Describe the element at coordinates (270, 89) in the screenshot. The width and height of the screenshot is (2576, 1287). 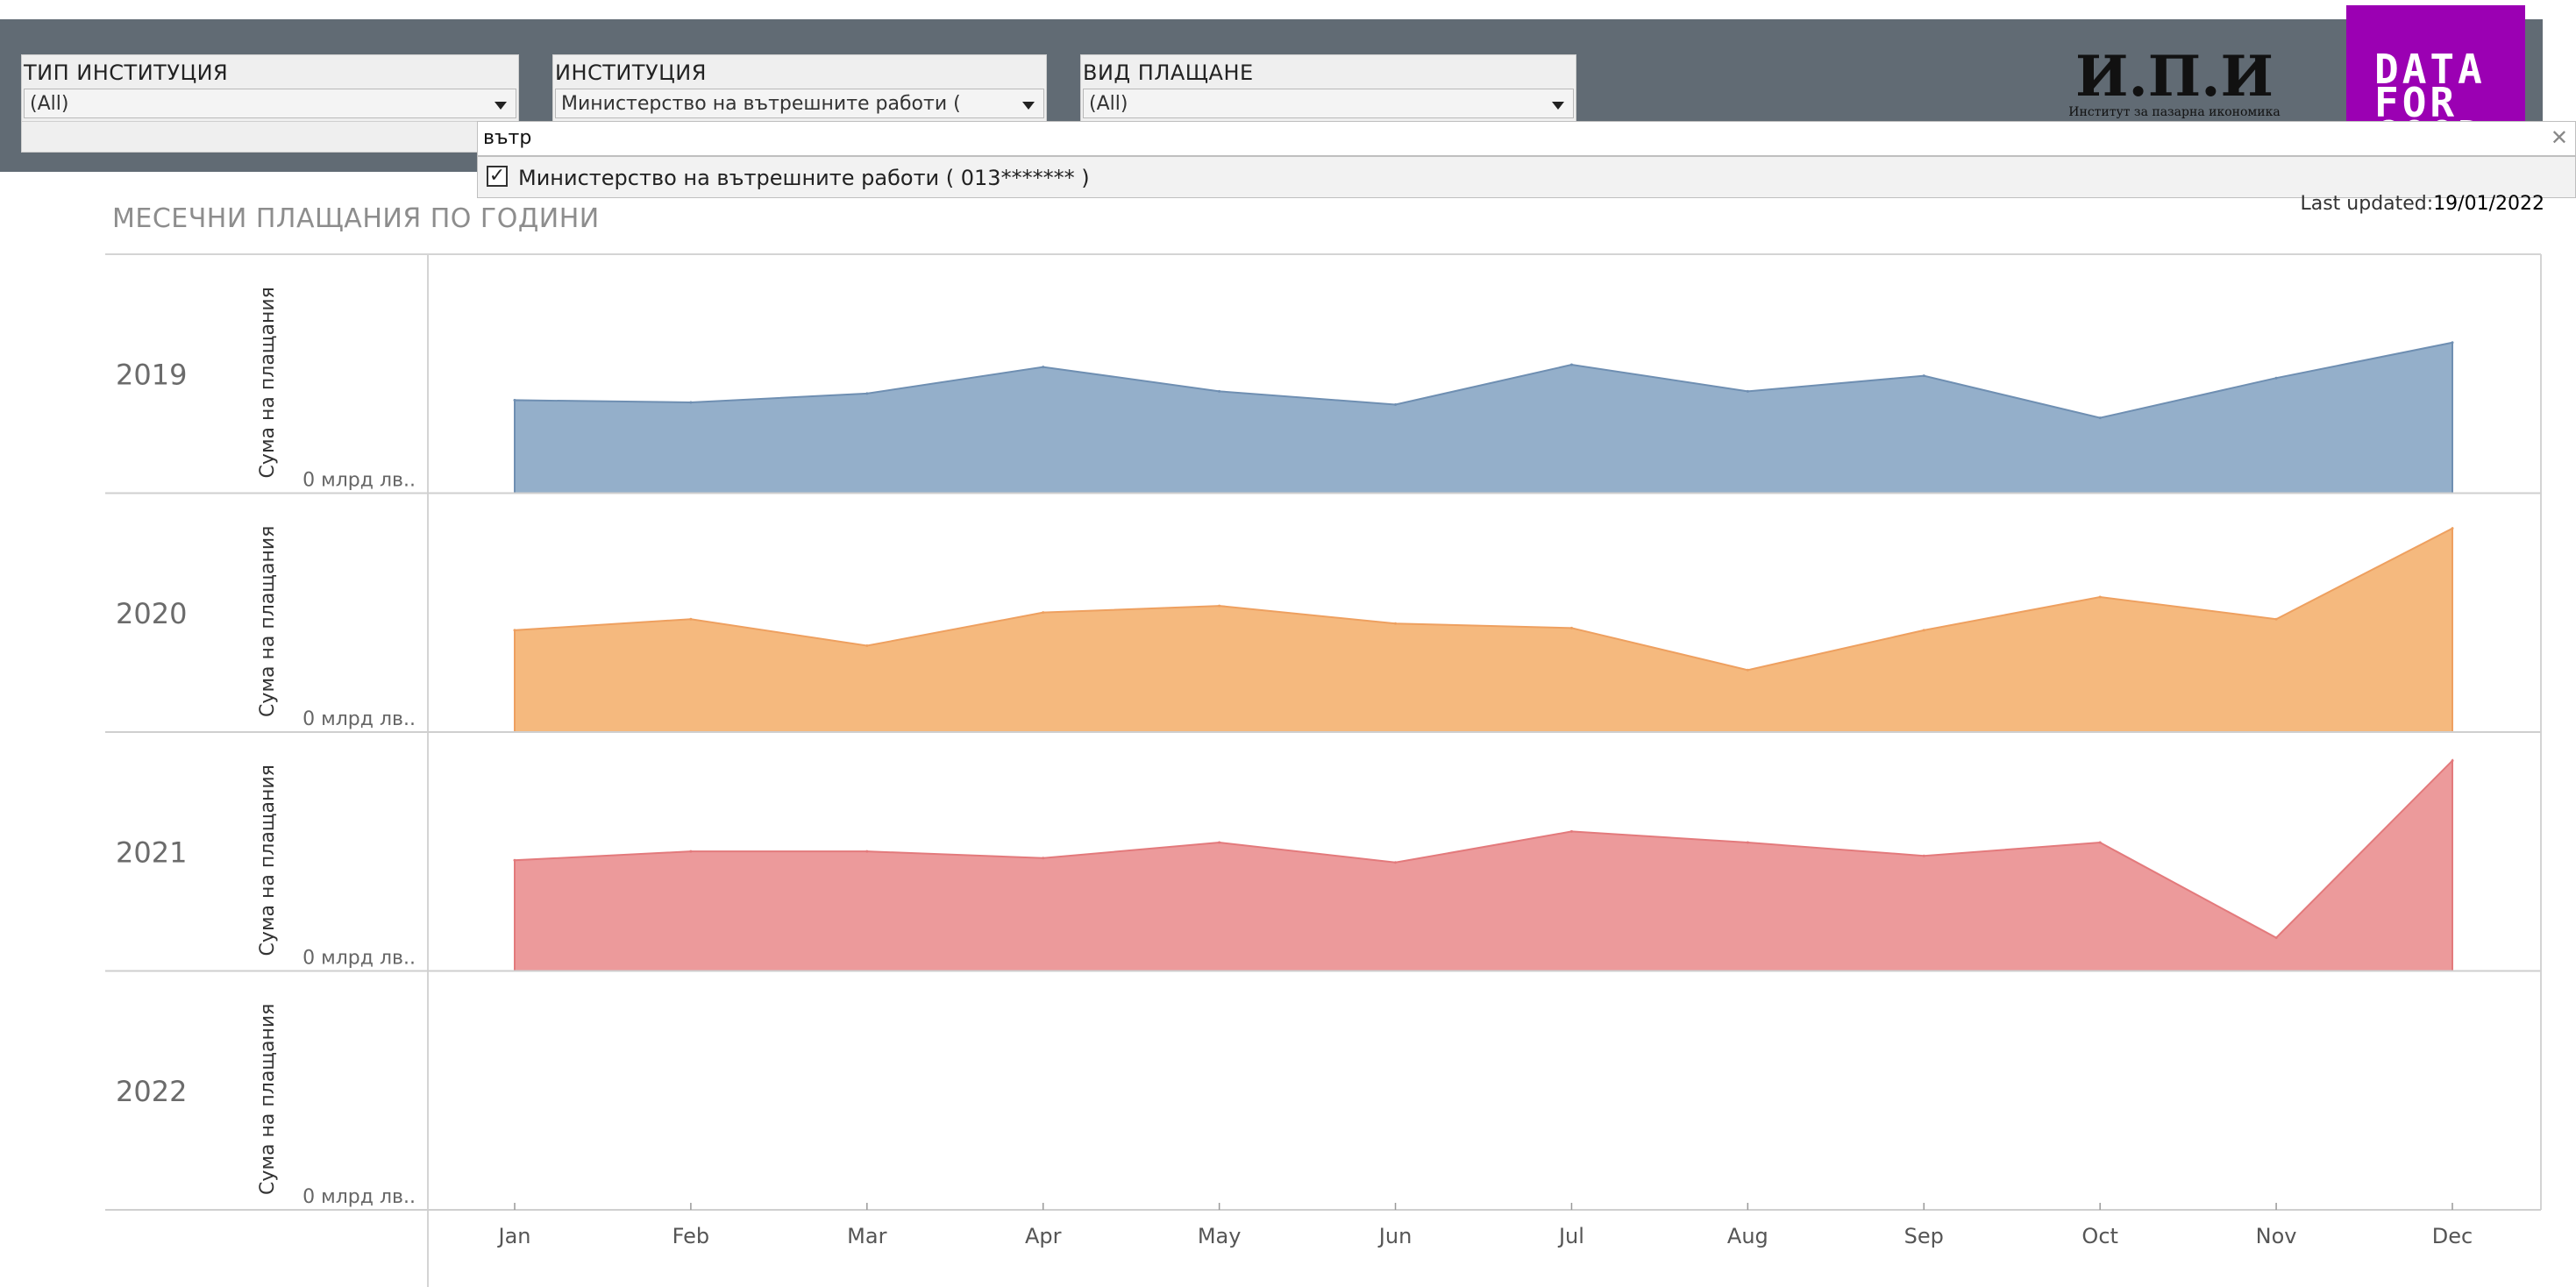
I see `filter-institution-type: ТИП ИНСТИТУЦИЯ (All)` at that location.